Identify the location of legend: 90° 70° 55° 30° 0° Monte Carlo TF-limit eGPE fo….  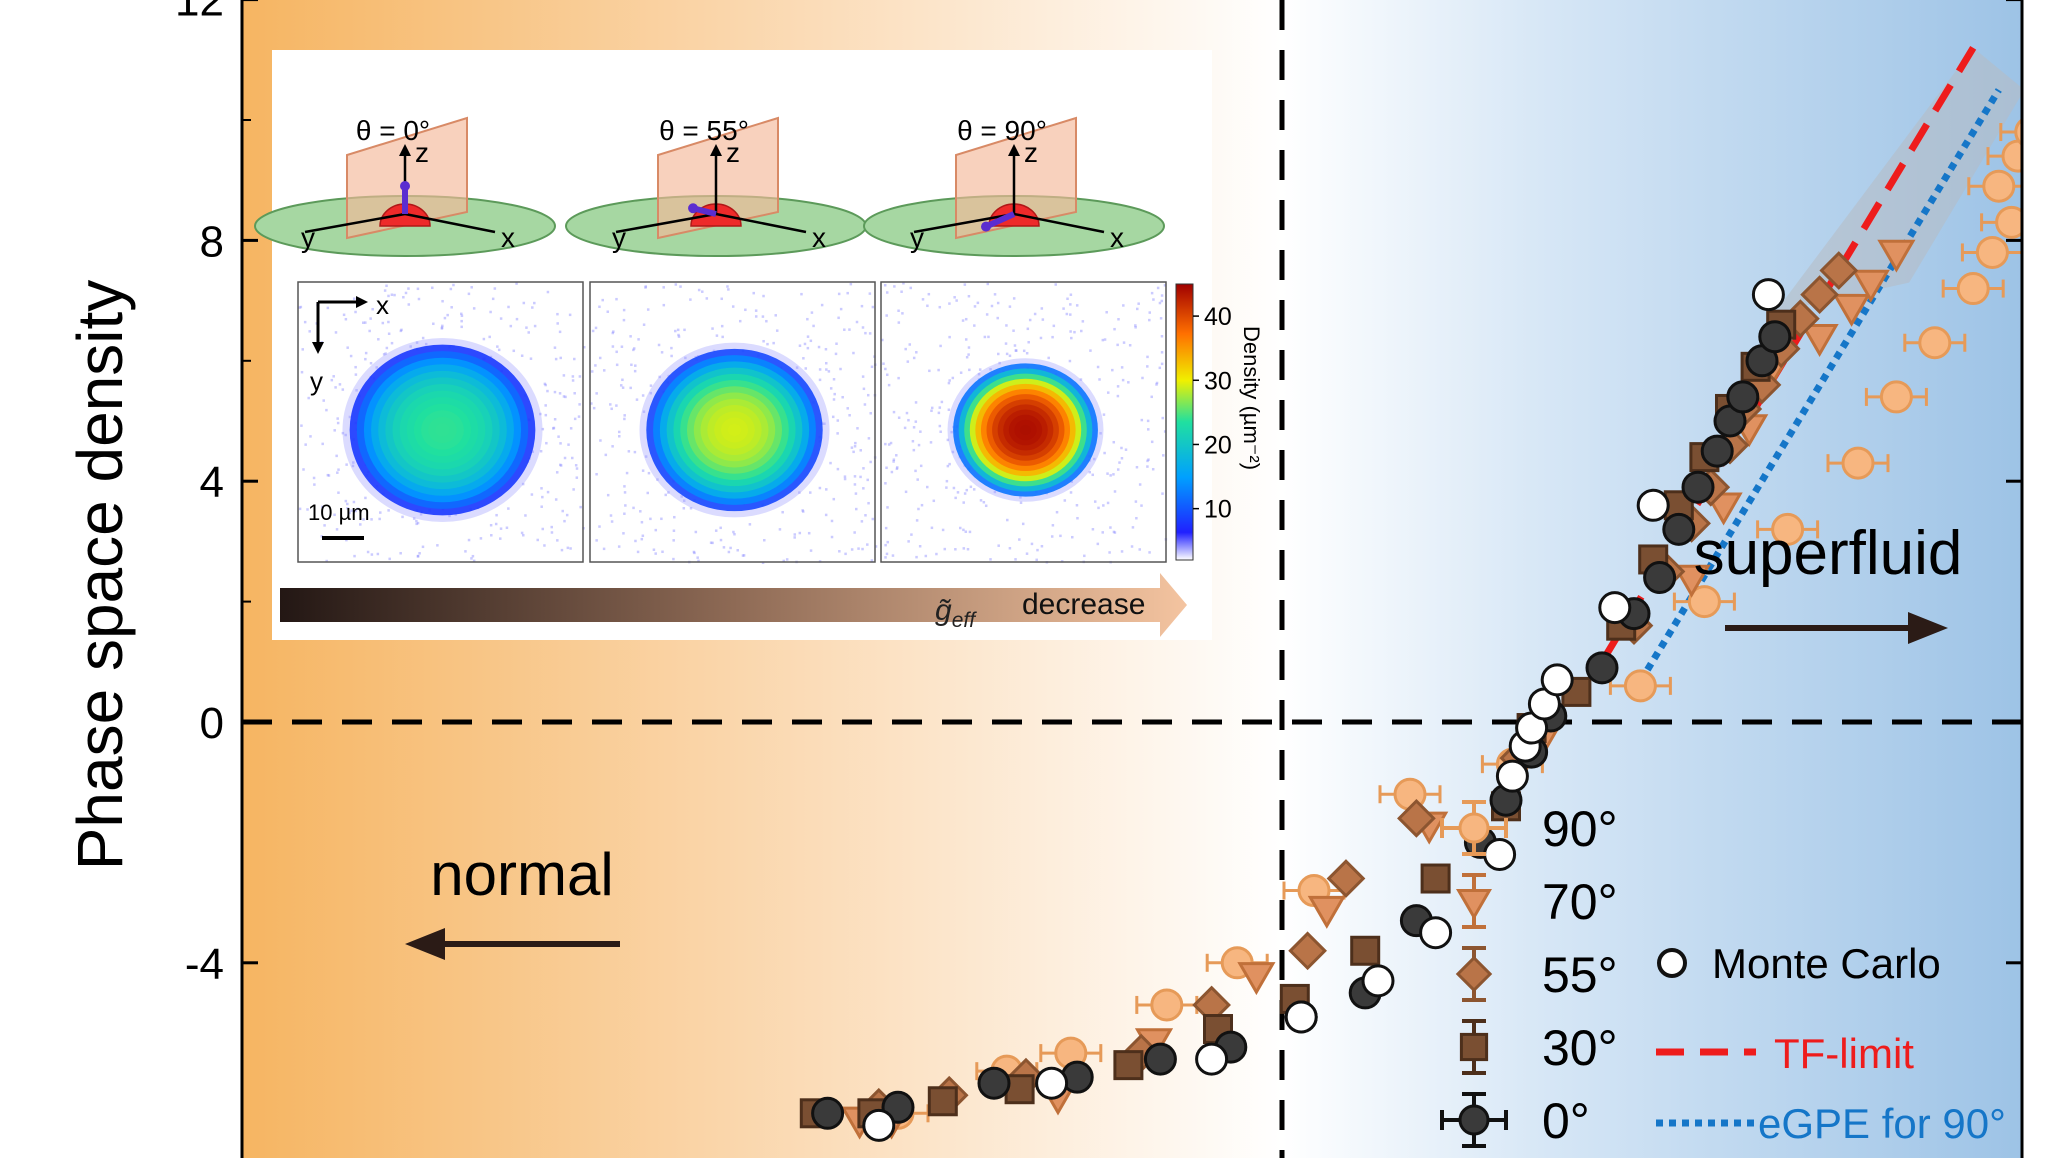
(1723, 974).